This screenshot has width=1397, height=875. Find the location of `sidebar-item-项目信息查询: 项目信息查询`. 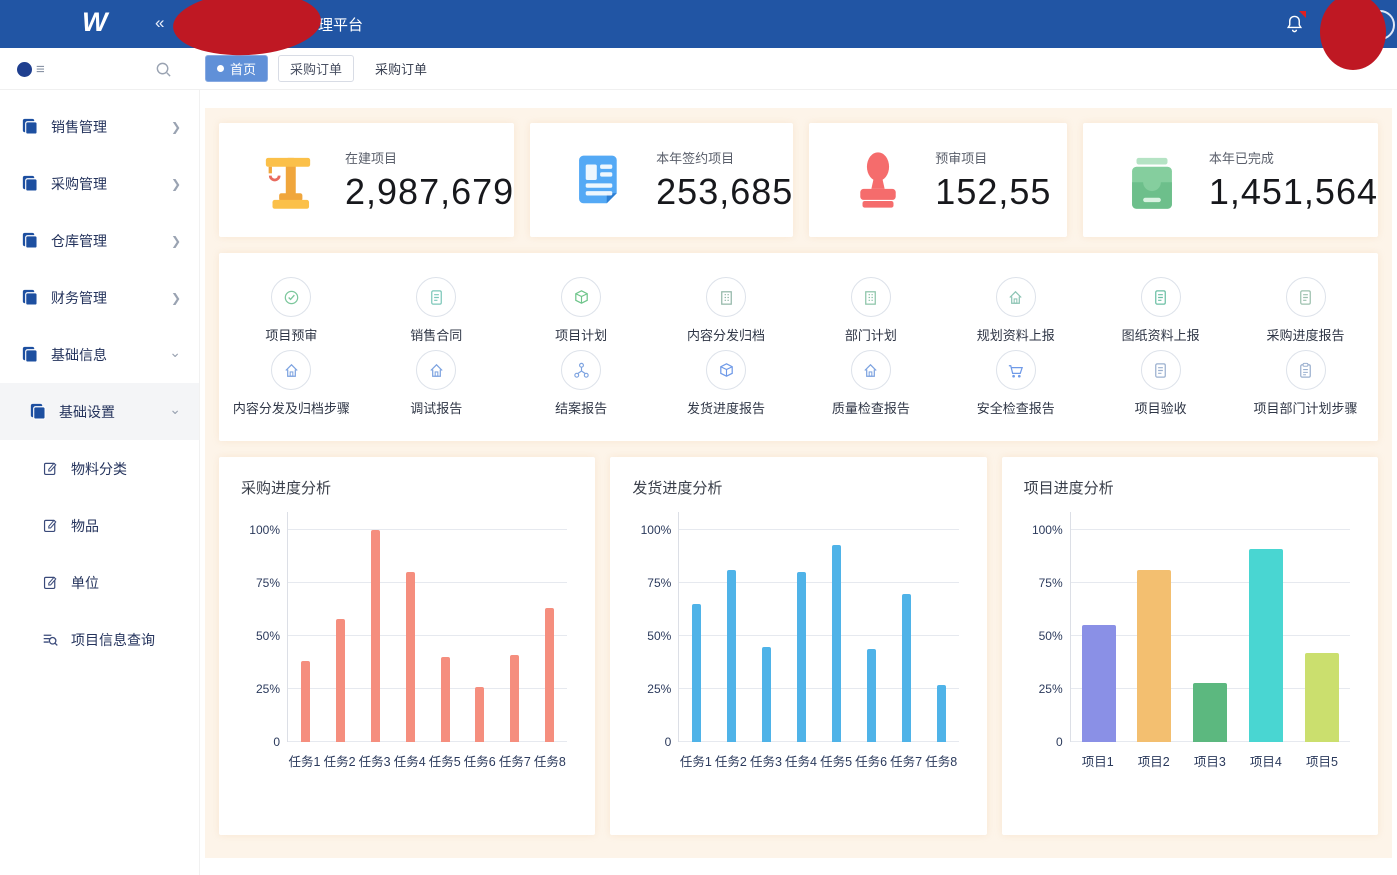

sidebar-item-项目信息查询: 项目信息查询 is located at coordinates (99, 639).